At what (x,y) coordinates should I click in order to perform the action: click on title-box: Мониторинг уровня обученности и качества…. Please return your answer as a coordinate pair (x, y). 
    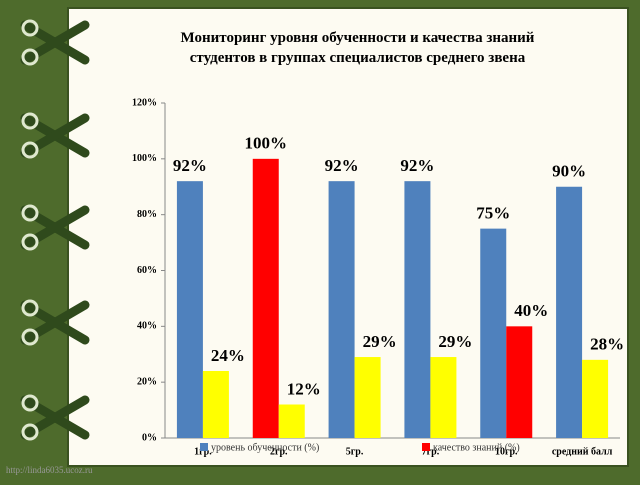
    Looking at the image, I should click on (357, 48).